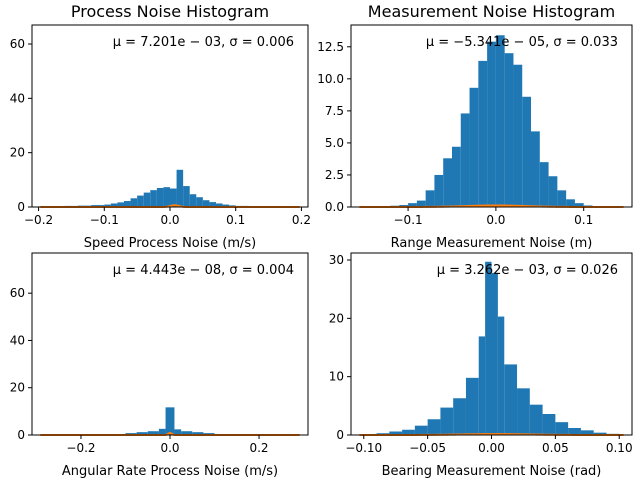  Describe the element at coordinates (203, 270) in the screenshot. I see `stats-annotation: μ = 4.443e − 08, σ = 0.004` at that location.